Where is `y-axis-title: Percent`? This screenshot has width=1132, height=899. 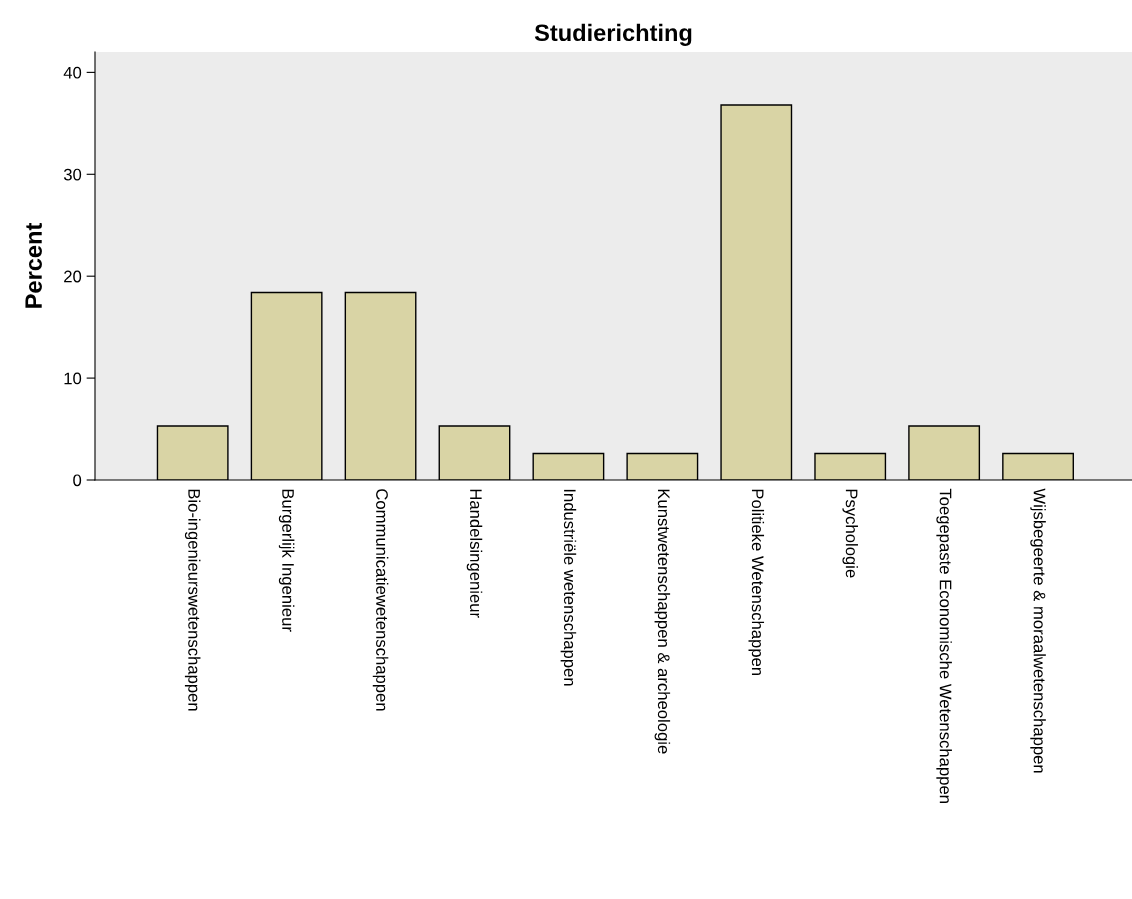
y-axis-title: Percent is located at coordinates (33, 265).